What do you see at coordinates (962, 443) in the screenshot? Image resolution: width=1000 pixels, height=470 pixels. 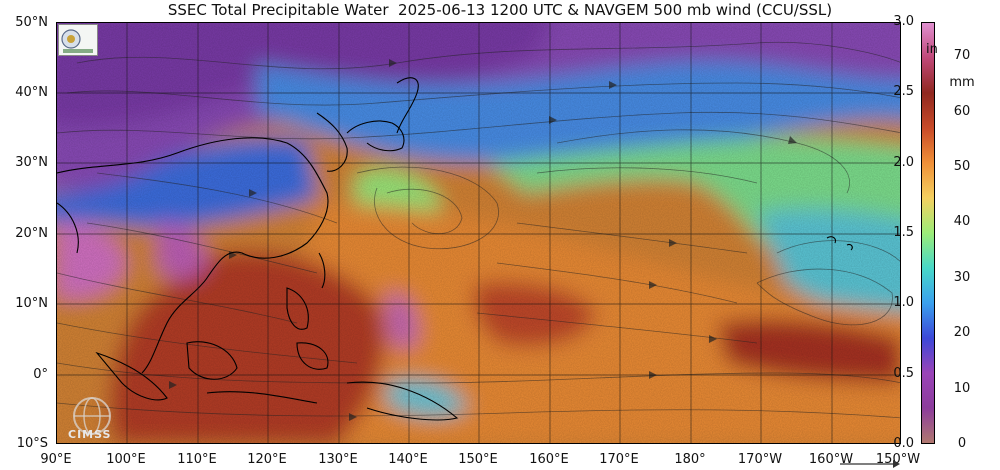 I see `colorbar-mm-tick: 0` at bounding box center [962, 443].